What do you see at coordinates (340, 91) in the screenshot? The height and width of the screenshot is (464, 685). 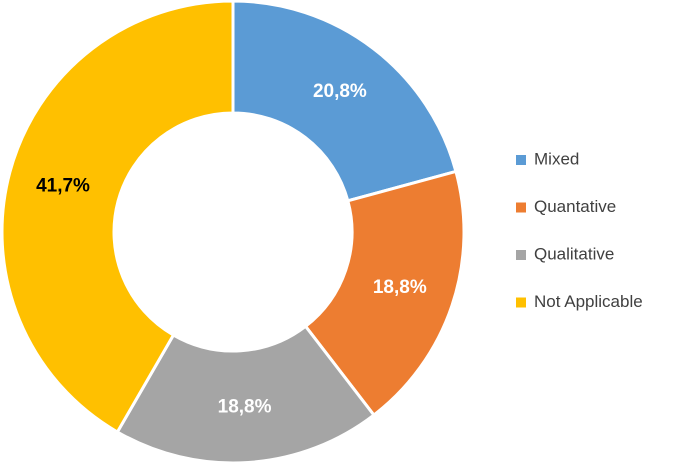 I see `data-label: 20,8%` at bounding box center [340, 91].